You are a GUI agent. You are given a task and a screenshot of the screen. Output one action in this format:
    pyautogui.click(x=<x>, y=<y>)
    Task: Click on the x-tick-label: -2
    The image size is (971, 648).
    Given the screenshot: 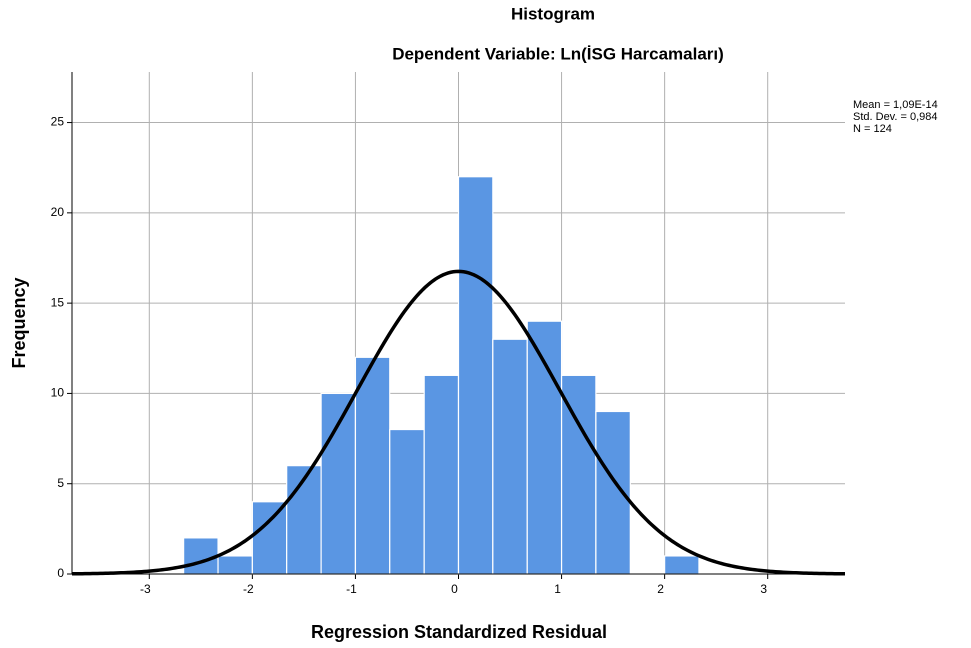 What is the action you would take?
    pyautogui.click(x=248, y=589)
    